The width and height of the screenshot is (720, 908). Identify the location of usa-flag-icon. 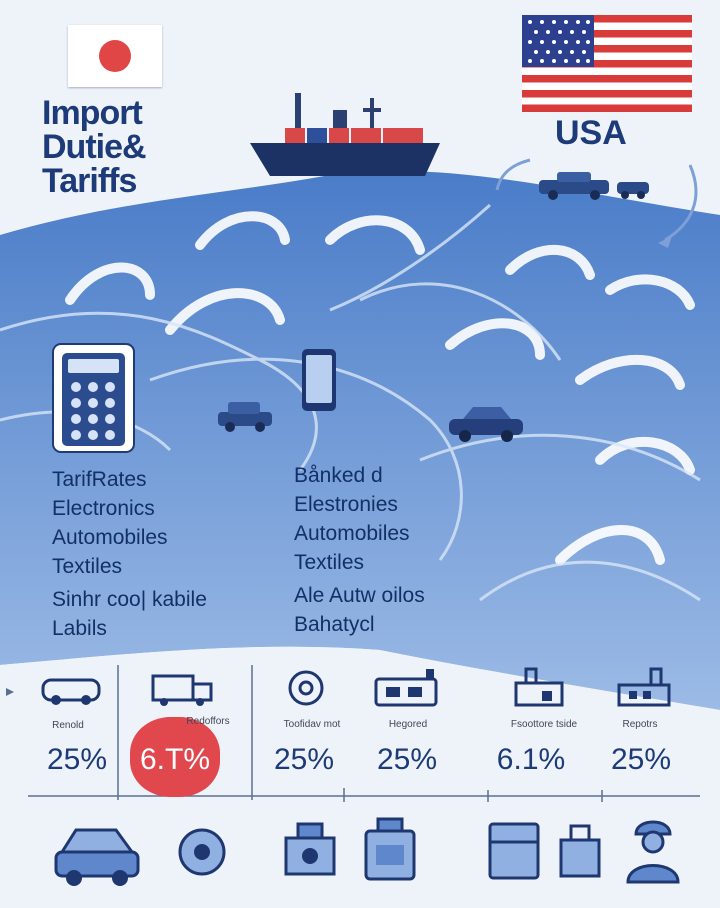
(607, 63).